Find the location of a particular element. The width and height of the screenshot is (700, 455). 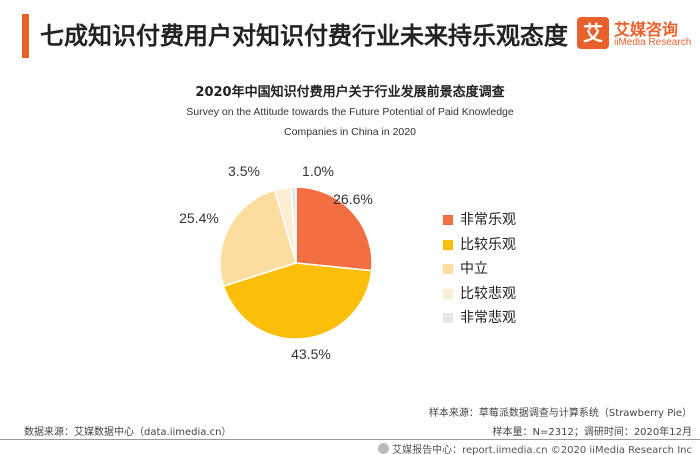

pie-data-label: 43.5% is located at coordinates (311, 354).